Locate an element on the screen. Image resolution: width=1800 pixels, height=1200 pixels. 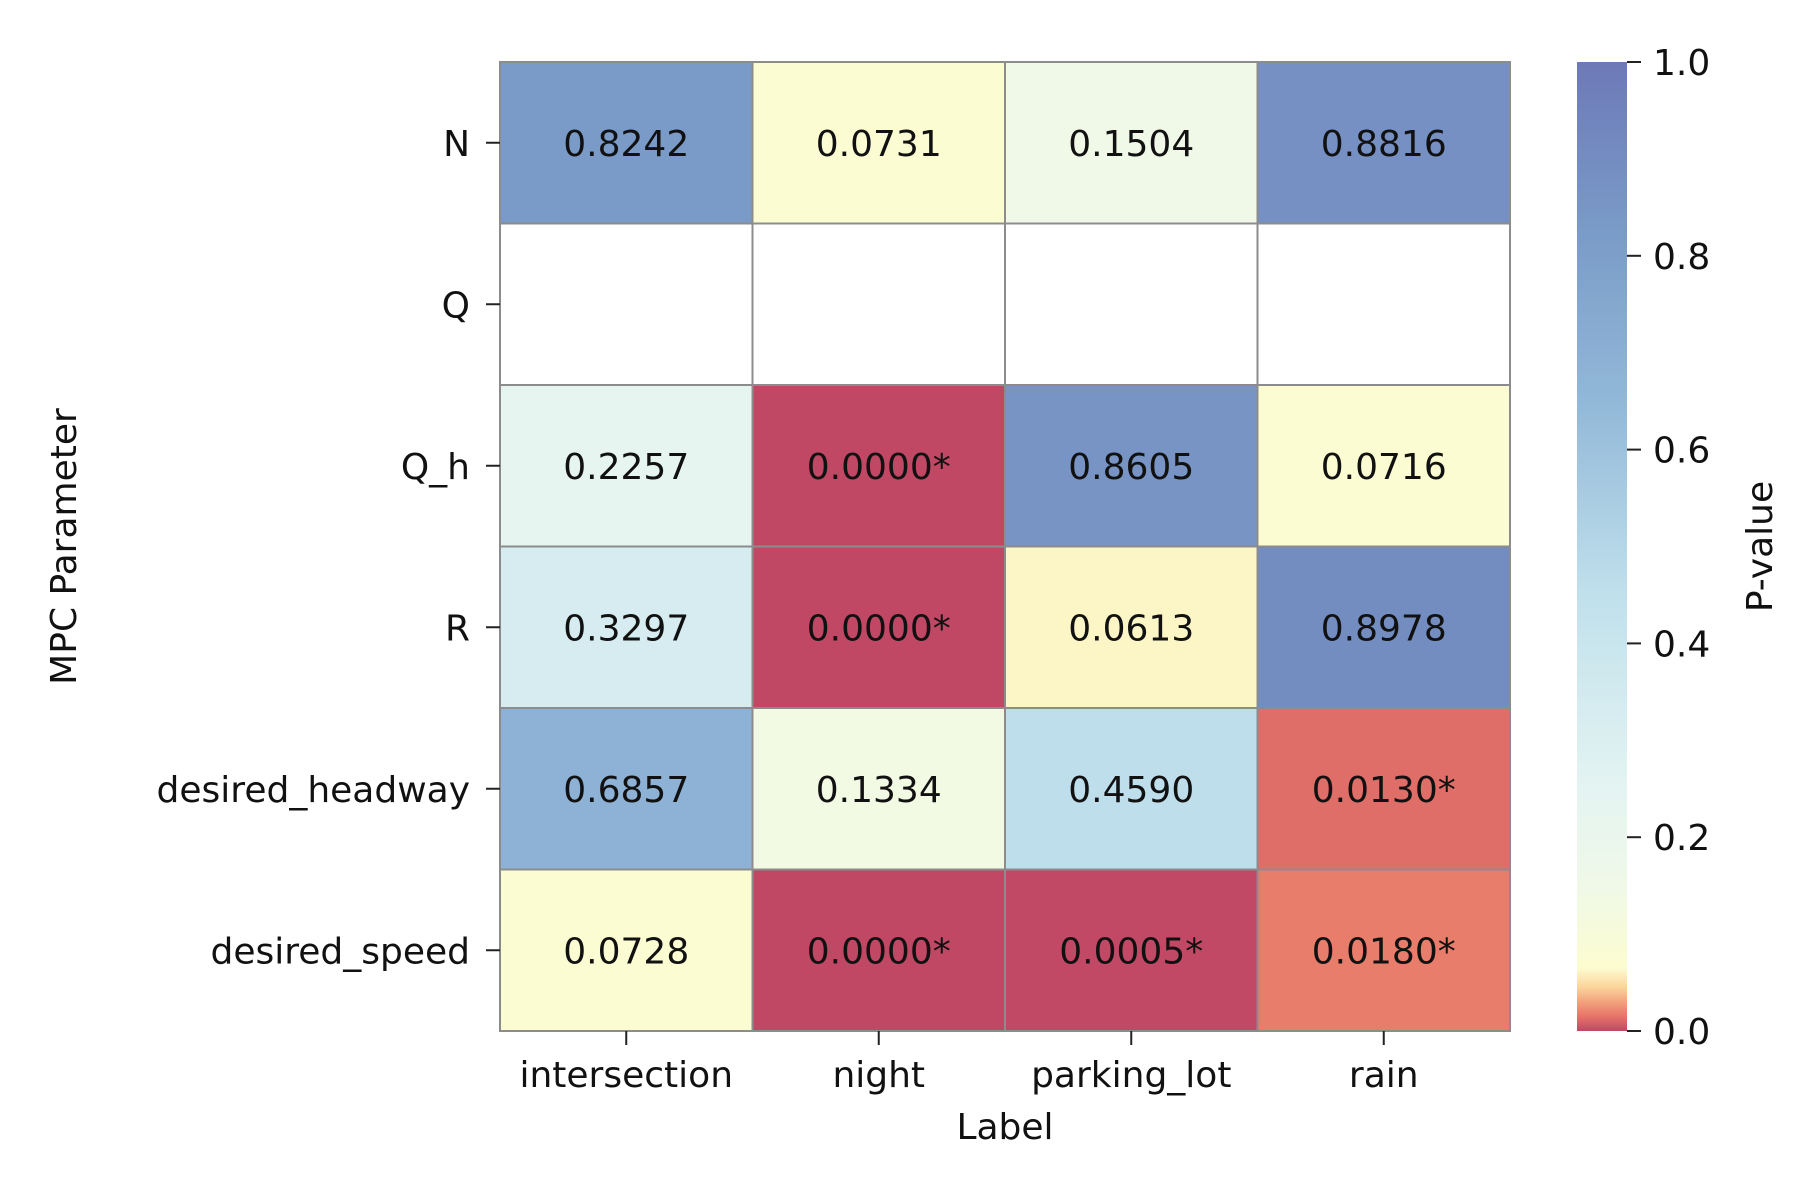
colorbar: 0.0 0.2 0.4 0.6 0.8 1.0 is located at coordinates (1643, 548).